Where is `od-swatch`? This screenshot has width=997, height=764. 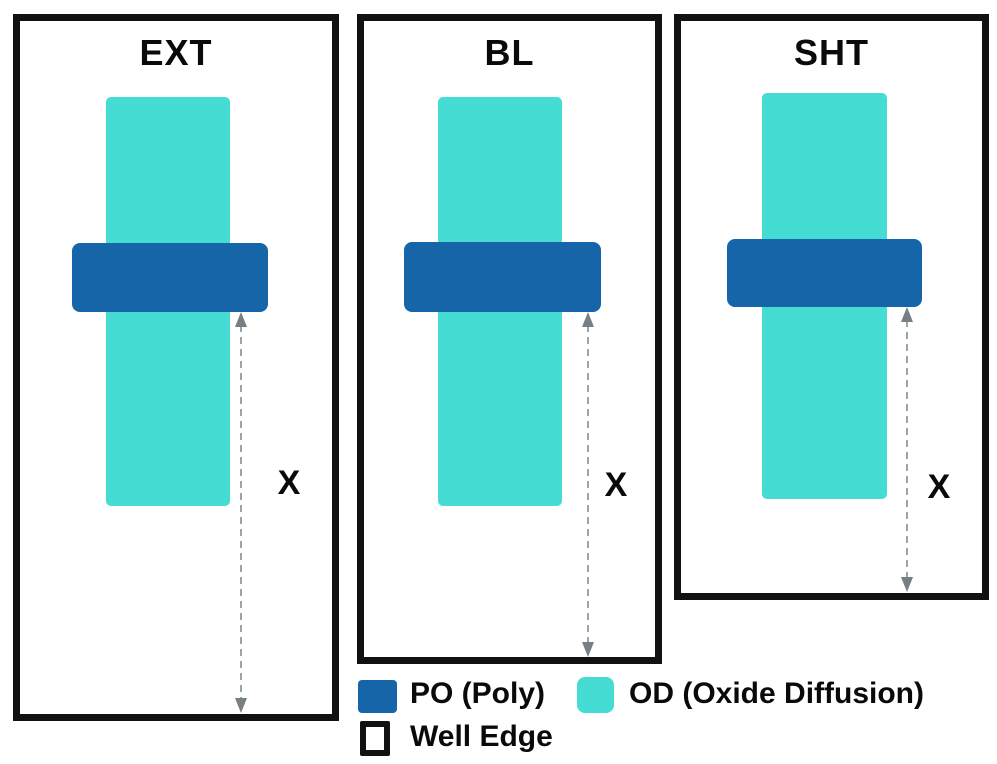
od-swatch is located at coordinates (595, 695).